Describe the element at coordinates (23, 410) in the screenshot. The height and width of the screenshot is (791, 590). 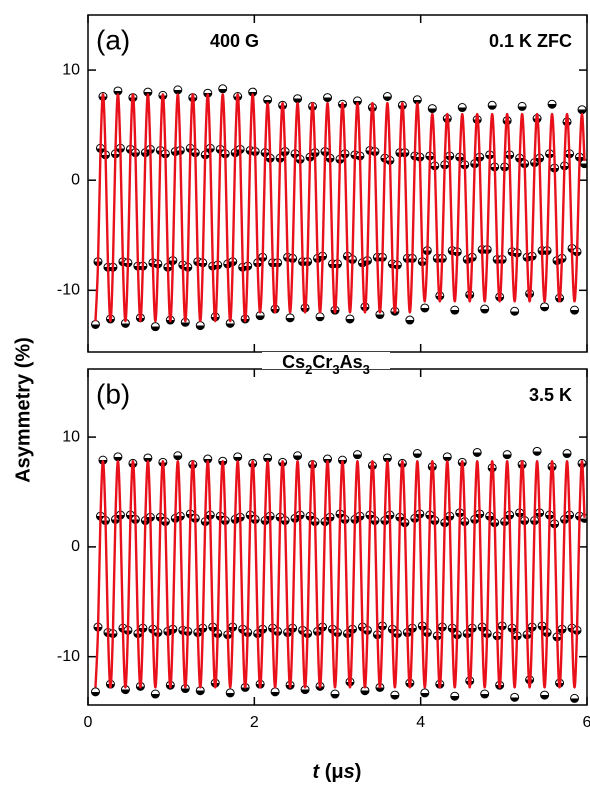
I see `y-axis-label: Asymmetry (%)` at that location.